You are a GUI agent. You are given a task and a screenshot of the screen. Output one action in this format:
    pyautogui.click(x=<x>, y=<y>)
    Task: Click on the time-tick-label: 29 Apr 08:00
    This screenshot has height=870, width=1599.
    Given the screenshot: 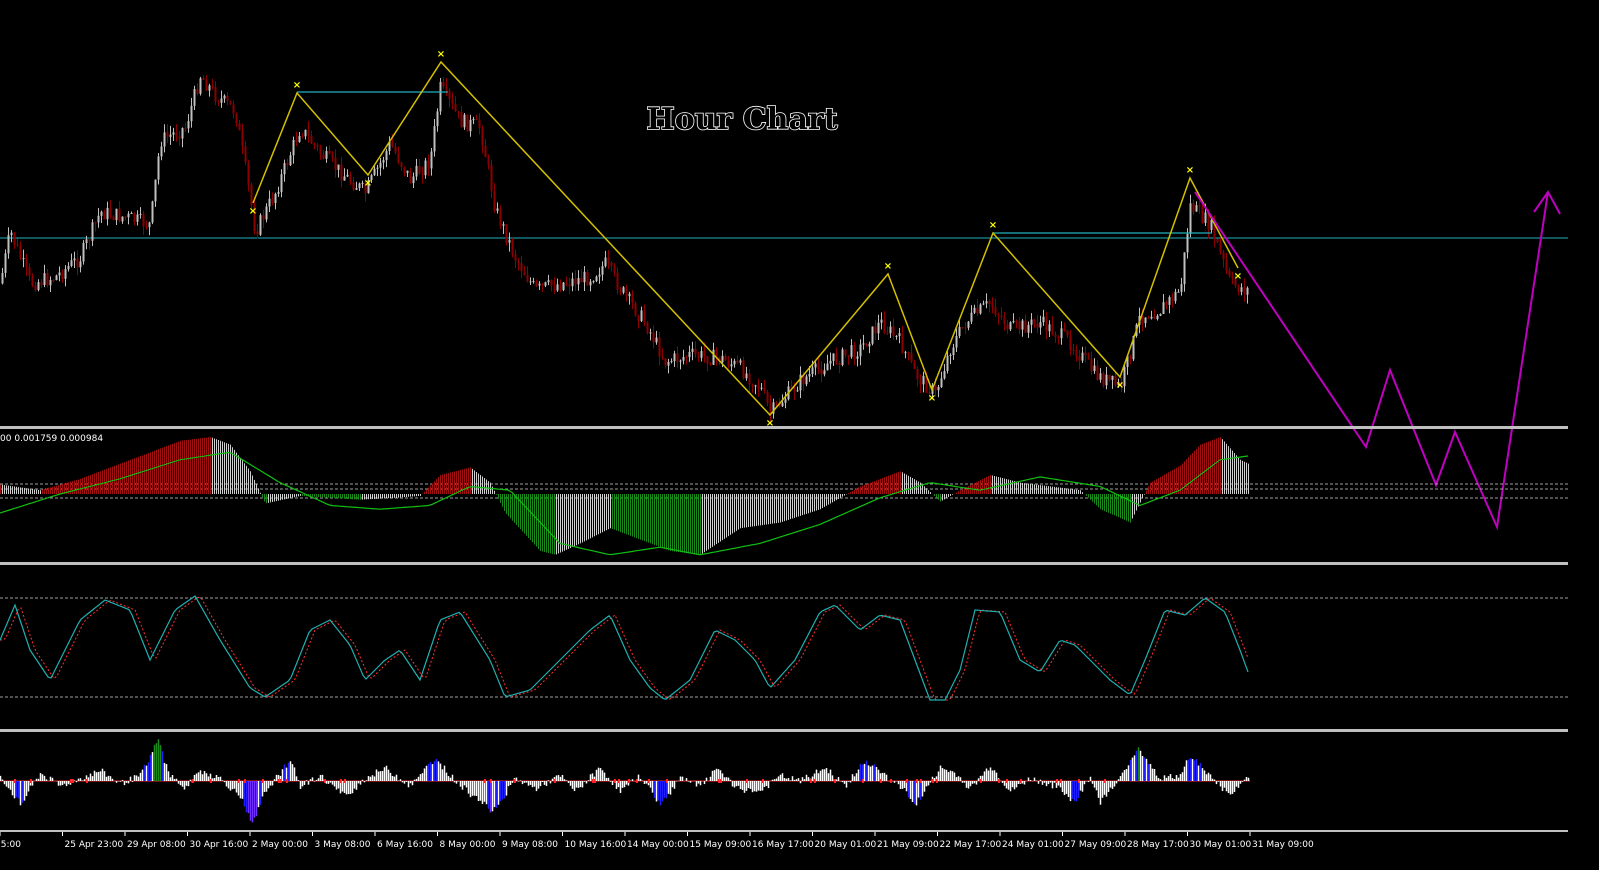 What is the action you would take?
    pyautogui.click(x=156, y=845)
    